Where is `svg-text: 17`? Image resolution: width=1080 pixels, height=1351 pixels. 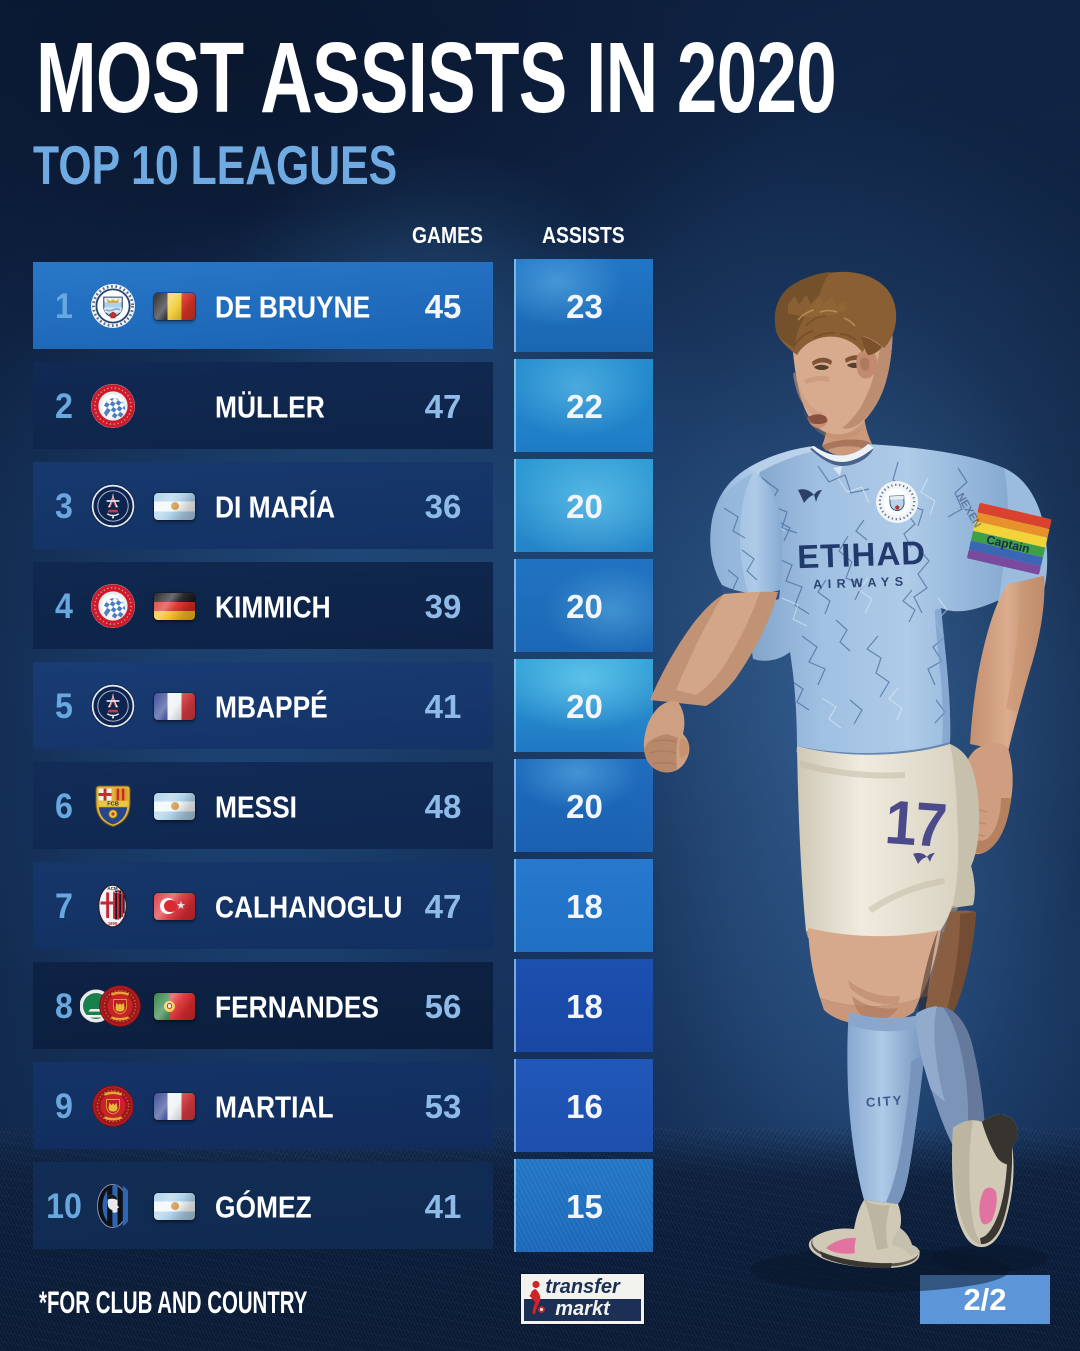 svg-text: 17 is located at coordinates (915, 824).